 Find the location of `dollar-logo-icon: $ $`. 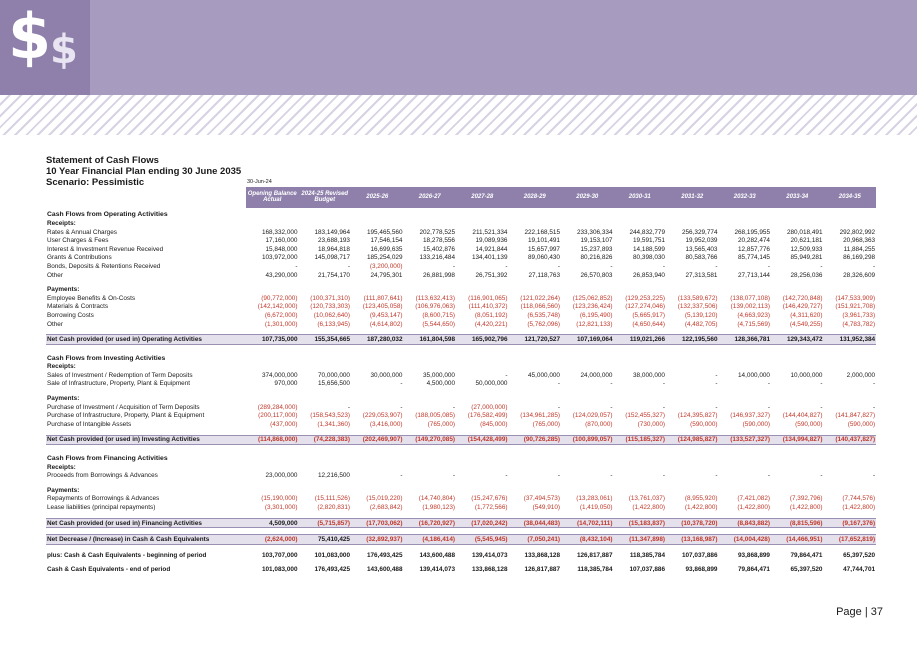

dollar-logo-icon: $ $ is located at coordinates (45, 47).